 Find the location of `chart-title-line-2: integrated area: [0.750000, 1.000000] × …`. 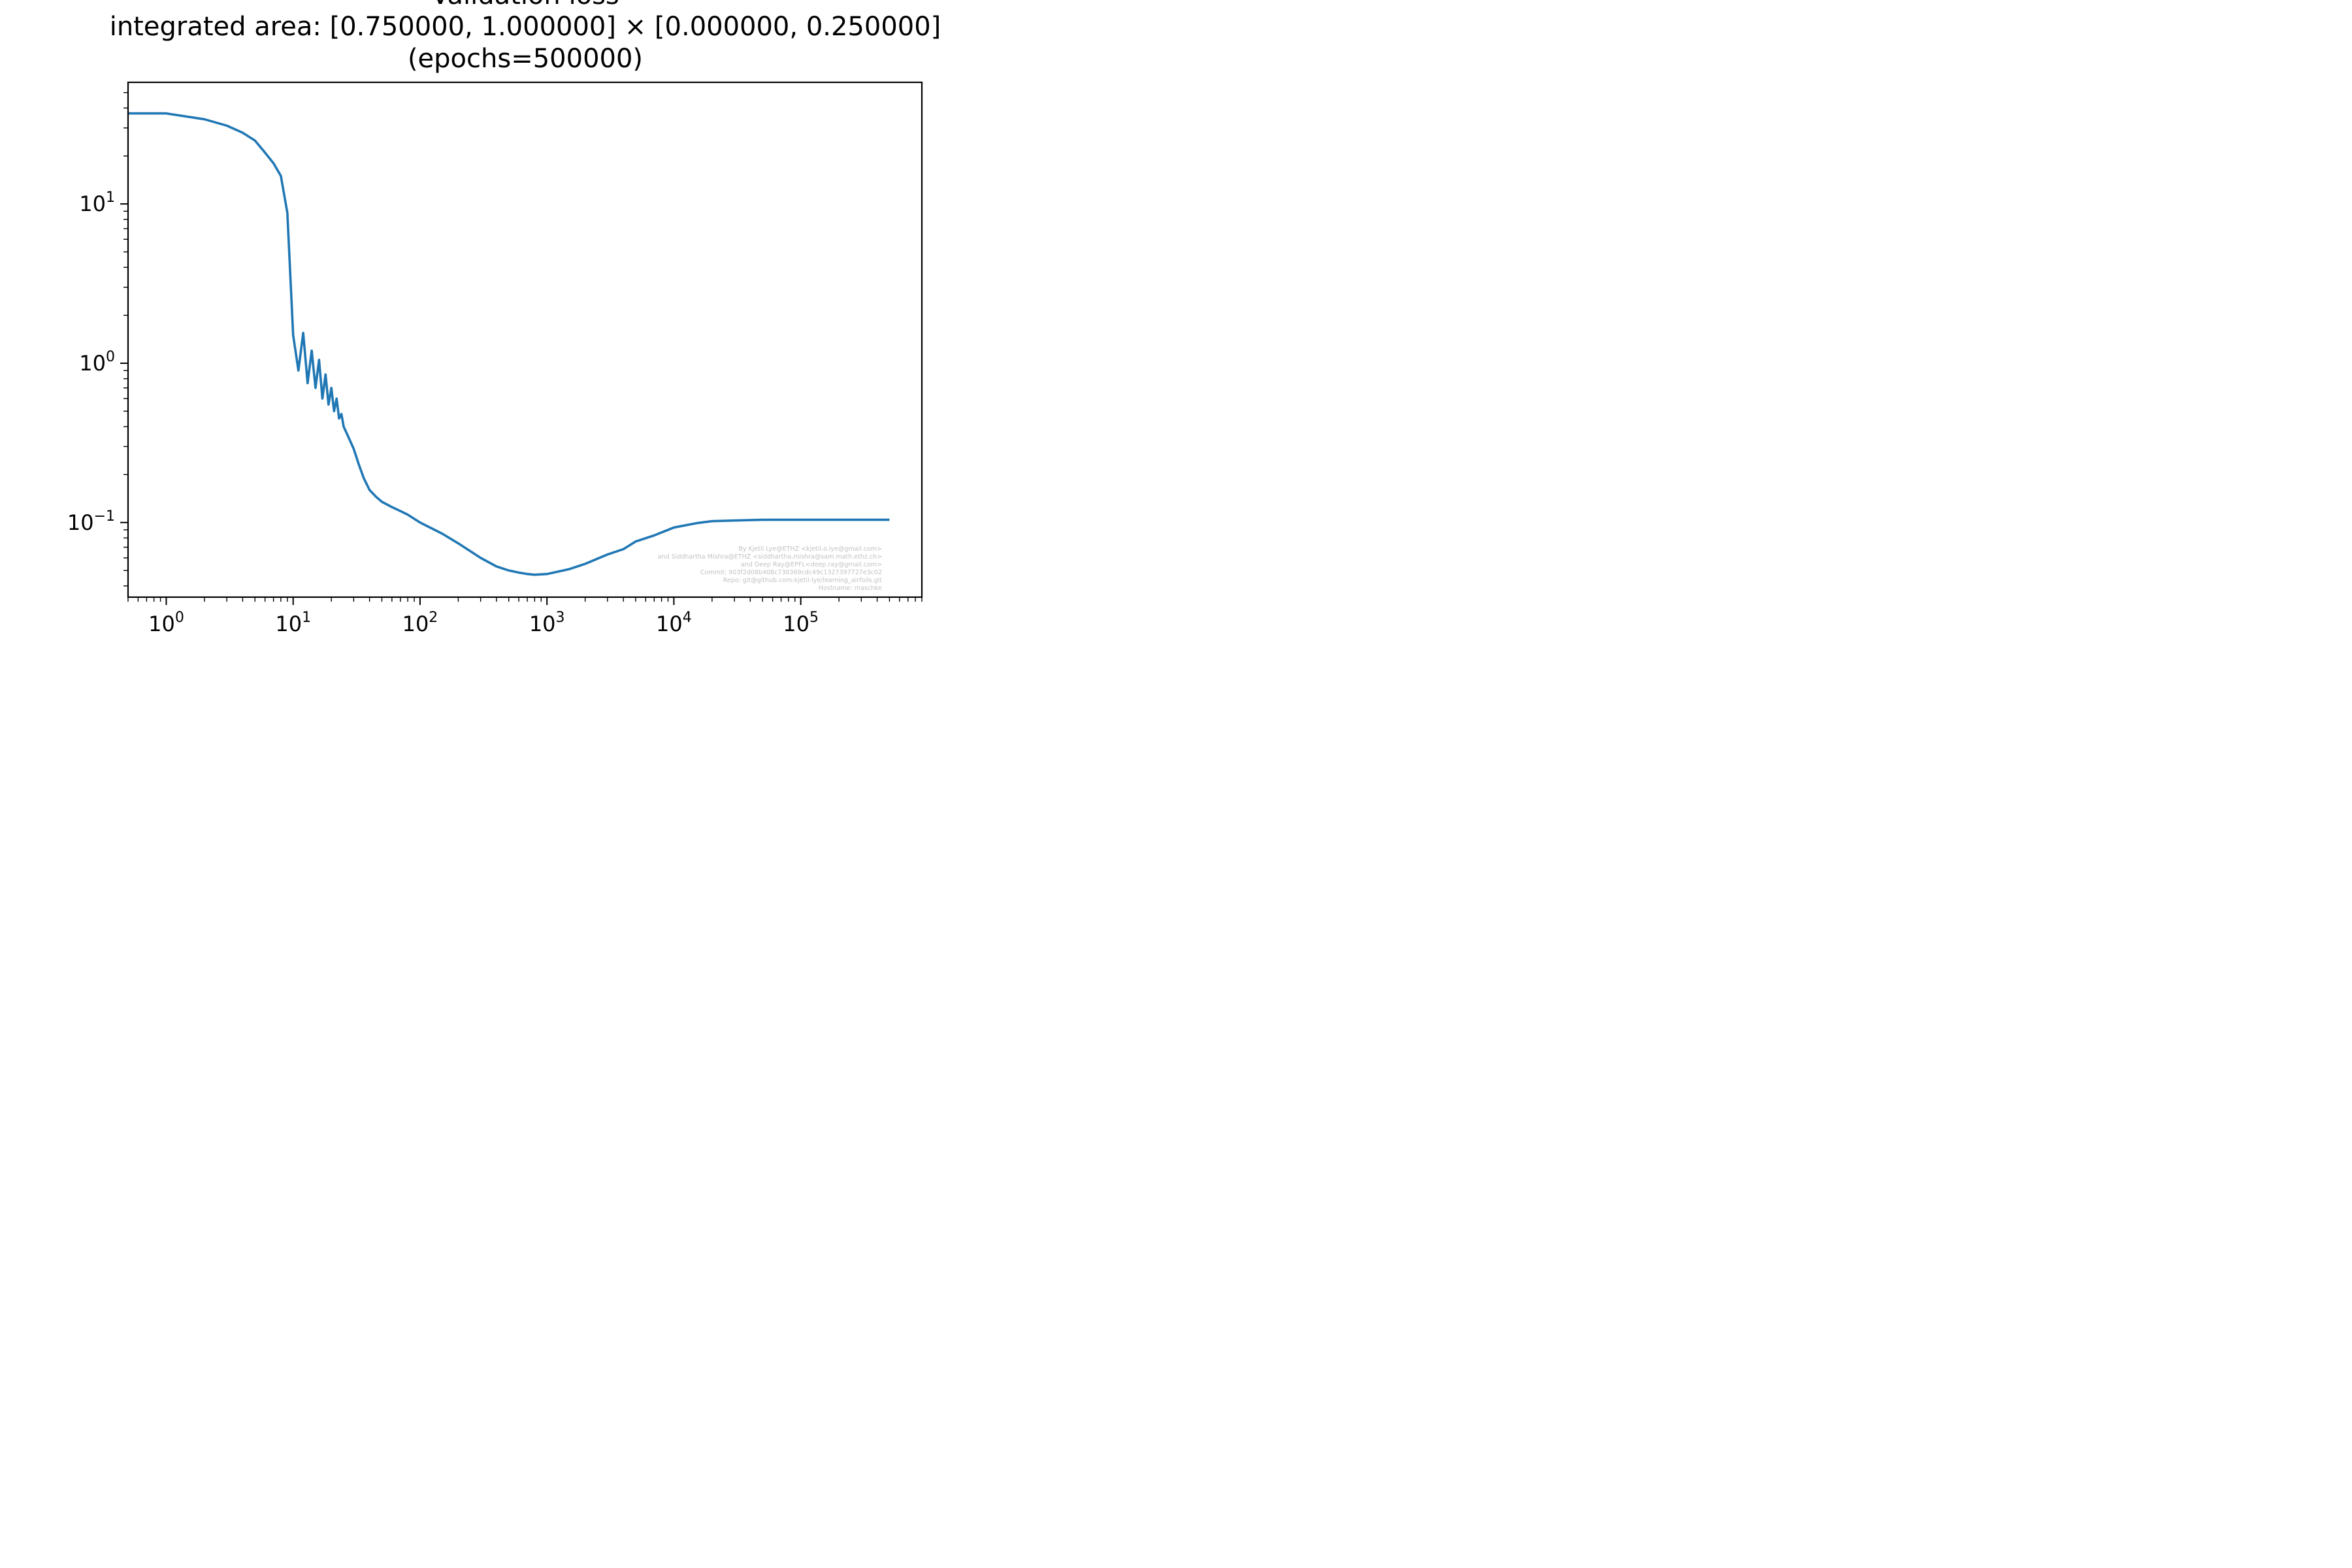

chart-title-line-2: integrated area: [0.750000, 1.000000] × … is located at coordinates (525, 27).